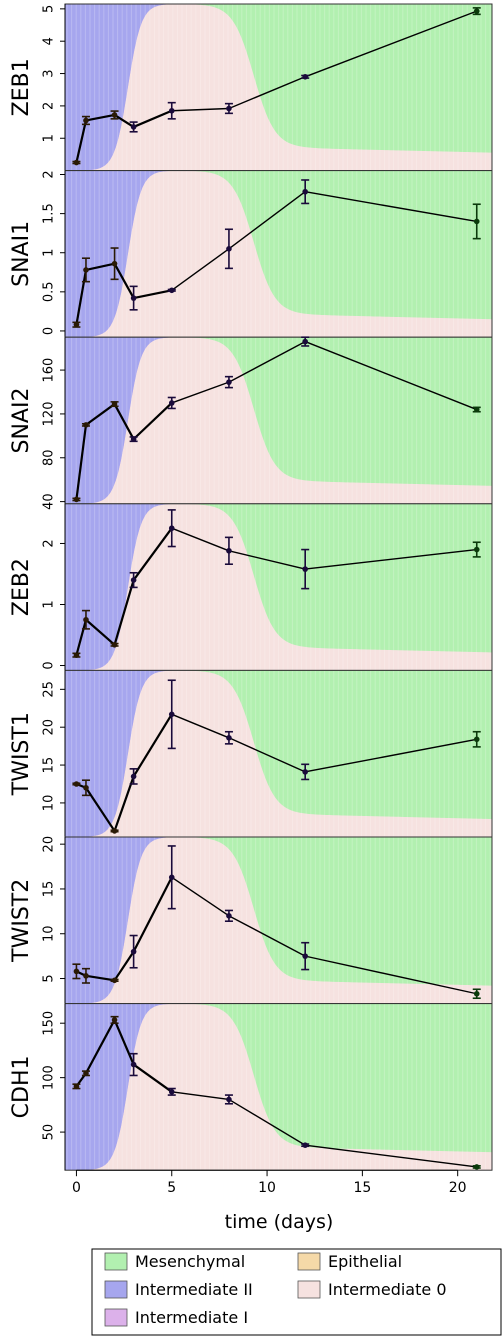  I want to click on y-tick-label: 100, so click(49, 1077).